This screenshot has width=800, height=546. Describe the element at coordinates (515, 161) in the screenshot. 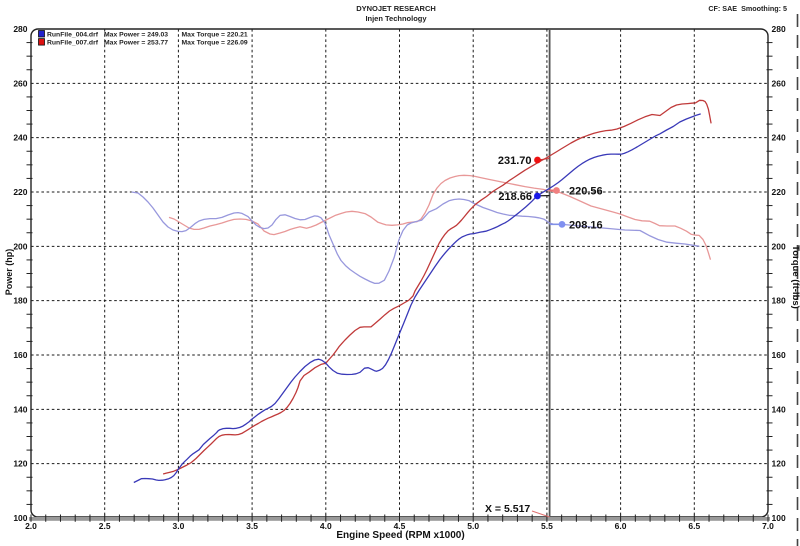

I see `svg-text: 231.70` at that location.